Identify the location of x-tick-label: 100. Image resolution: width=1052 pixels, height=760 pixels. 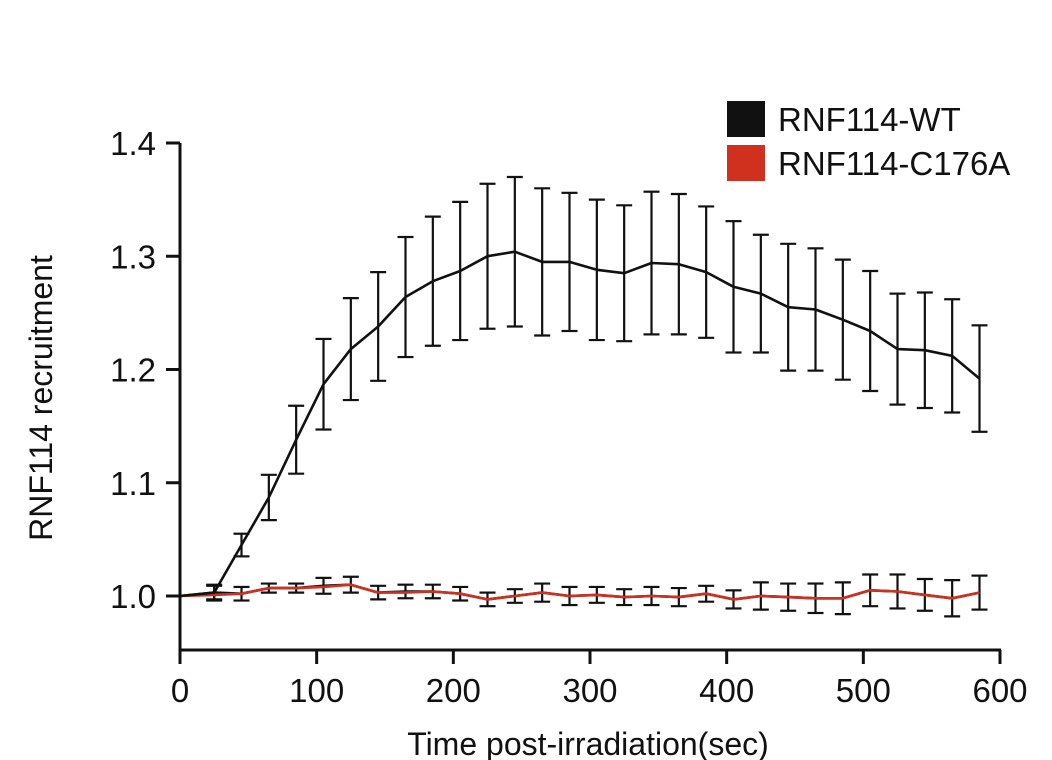
(316, 690).